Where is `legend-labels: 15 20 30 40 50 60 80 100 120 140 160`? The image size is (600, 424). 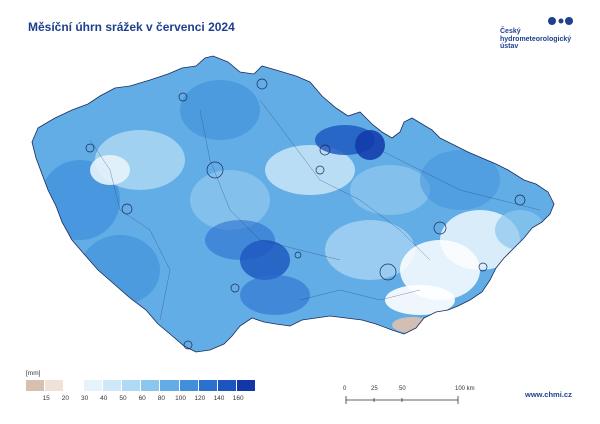
legend-labels: 15 20 30 40 50 60 80 100 120 140 160 is located at coordinates (146, 400).